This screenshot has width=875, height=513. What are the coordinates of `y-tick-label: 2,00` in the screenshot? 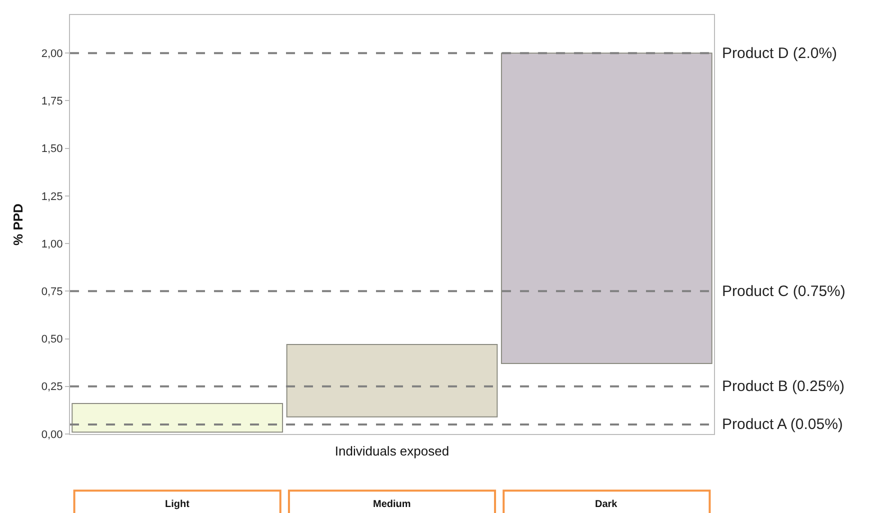 It's located at (52, 54).